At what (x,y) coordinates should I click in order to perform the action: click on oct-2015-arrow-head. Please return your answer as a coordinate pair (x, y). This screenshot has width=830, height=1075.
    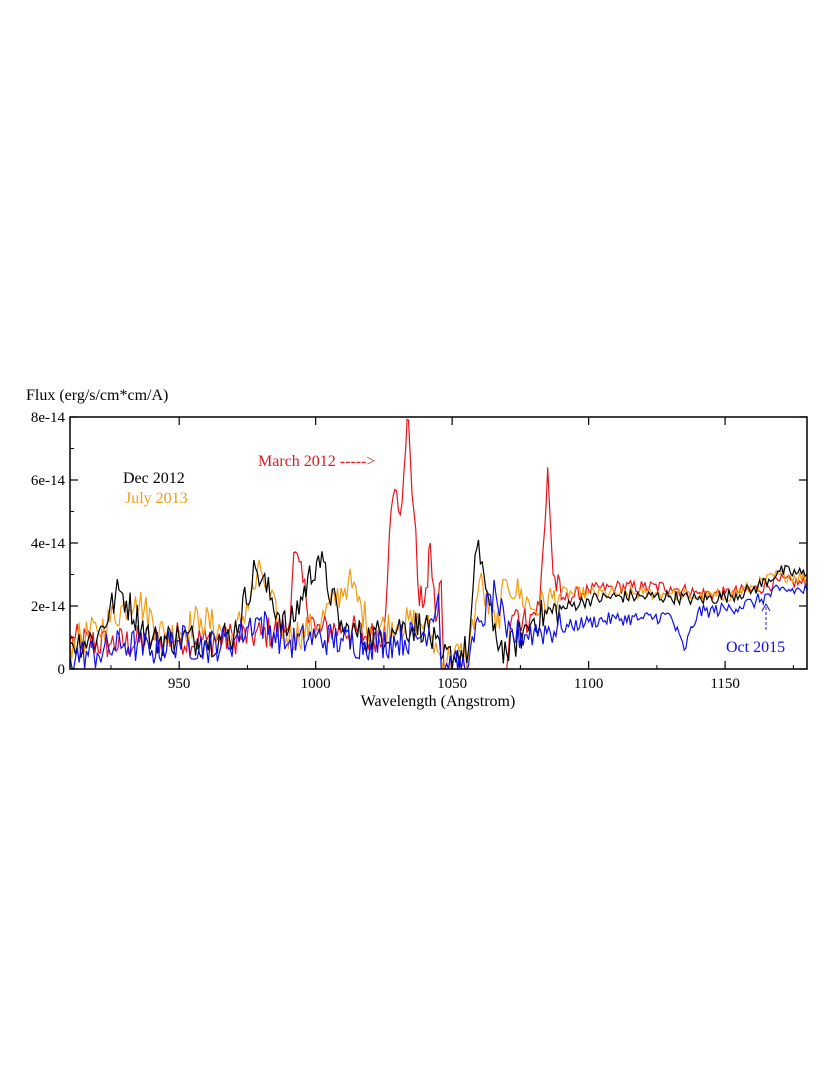
    Looking at the image, I should click on (766, 607).